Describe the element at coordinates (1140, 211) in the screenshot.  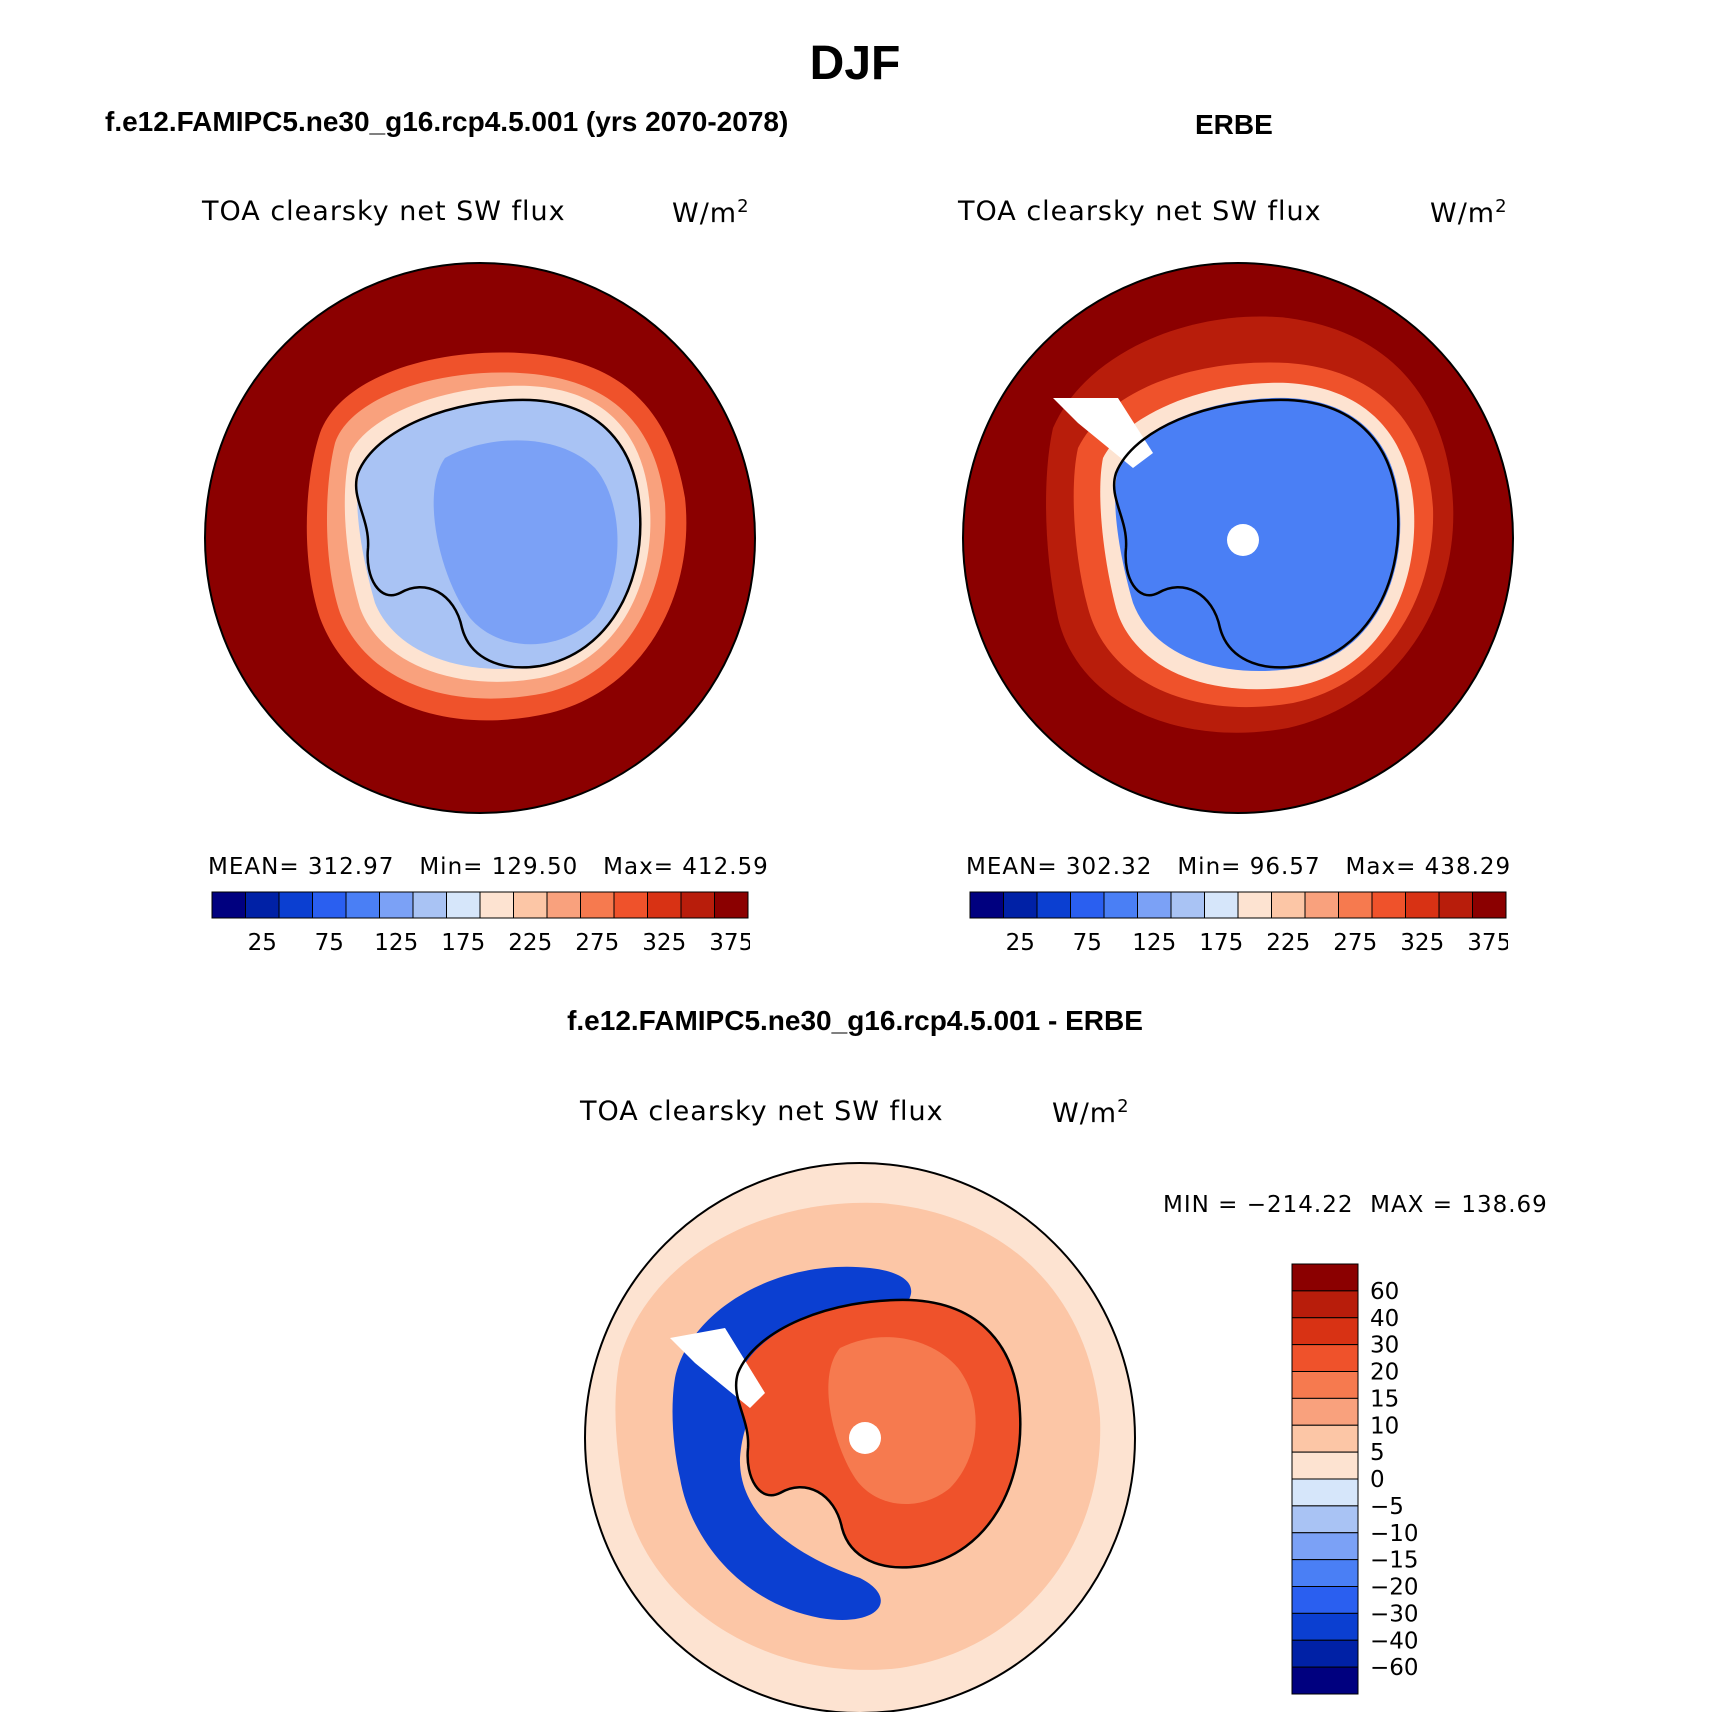
I see `panel-2-variable: TOA clearsky net SW flux` at that location.